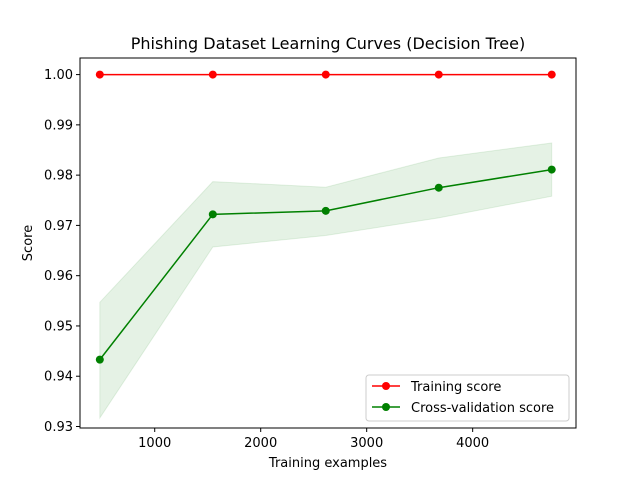 The height and width of the screenshot is (480, 640). Describe the element at coordinates (58, 427) in the screenshot. I see `y-tick-label: 0.93` at that location.